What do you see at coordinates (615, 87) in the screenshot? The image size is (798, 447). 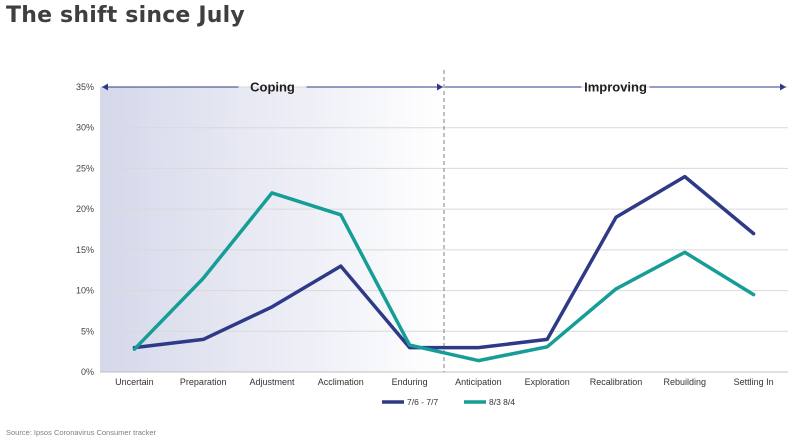 I see `phase-label: Improving` at bounding box center [615, 87].